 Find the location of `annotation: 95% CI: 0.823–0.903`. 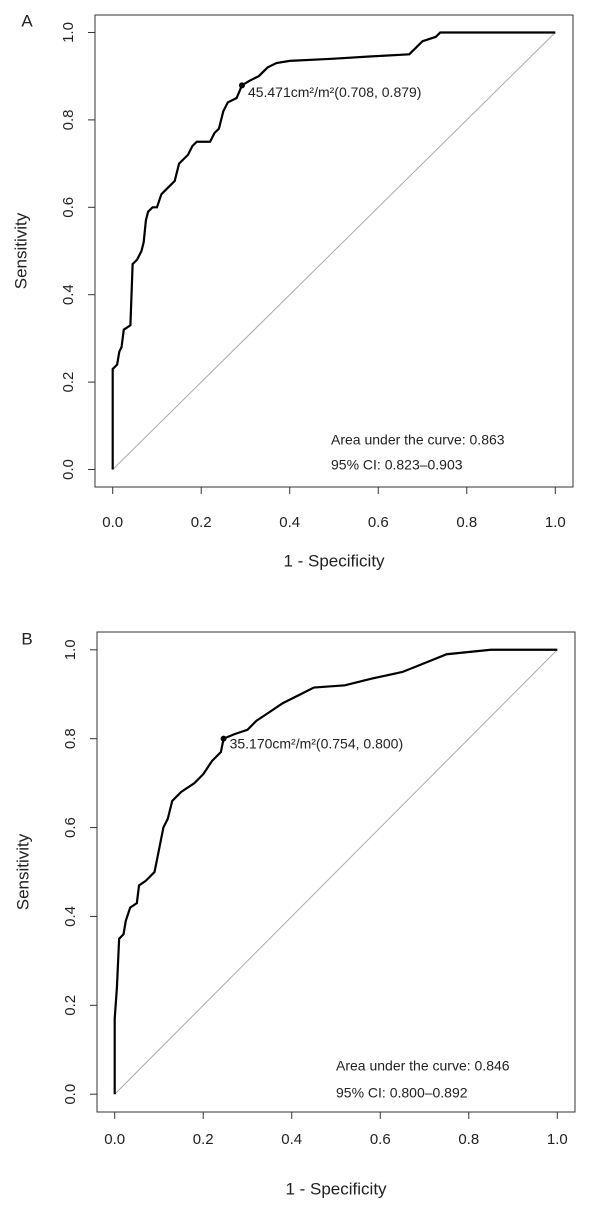

annotation: 95% CI: 0.823–0.903 is located at coordinates (397, 465).